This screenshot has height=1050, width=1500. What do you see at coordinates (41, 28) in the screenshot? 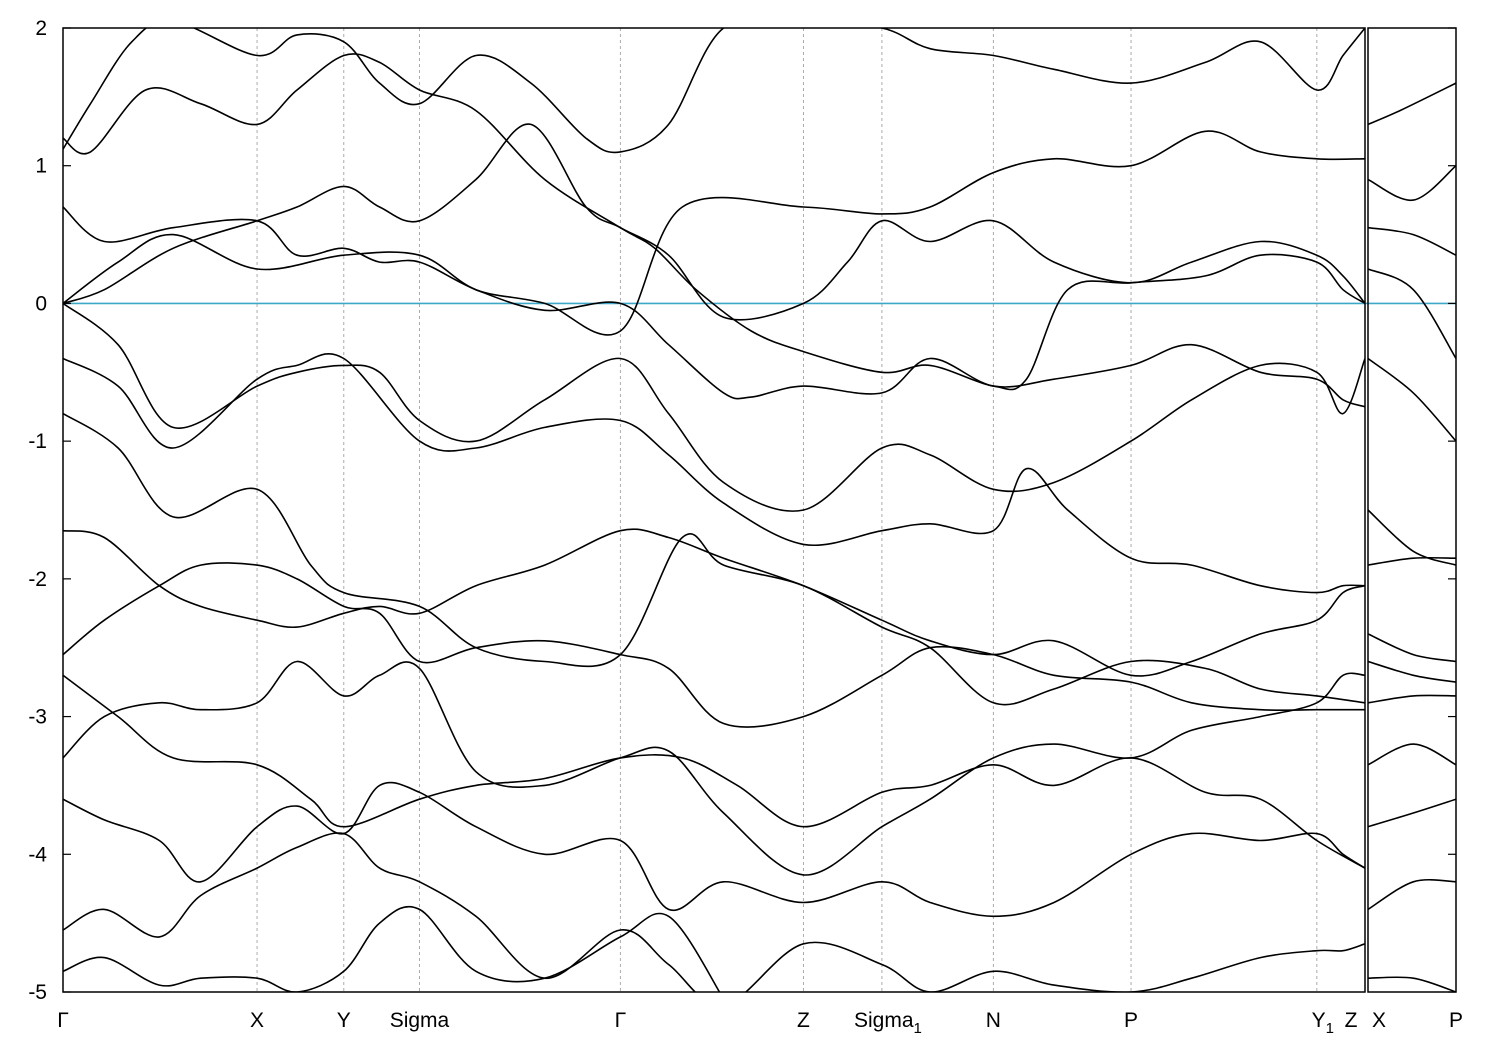
I see `y-tick-label: 2` at bounding box center [41, 28].